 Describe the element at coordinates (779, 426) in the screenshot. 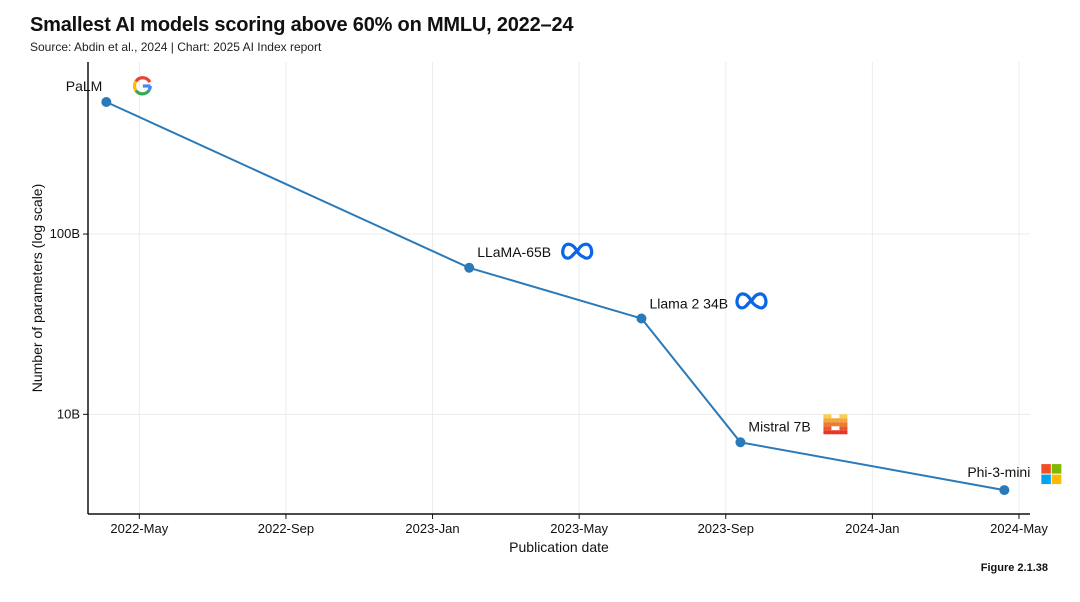

I see `point-label: Mistral 7B` at that location.